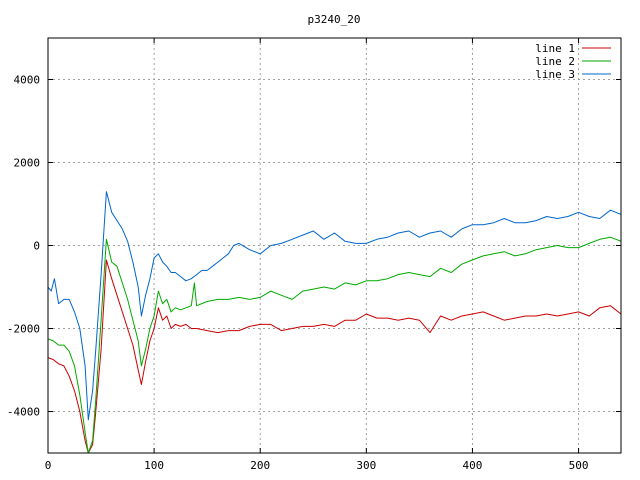 Image resolution: width=640 pixels, height=480 pixels. What do you see at coordinates (27, 80) in the screenshot?
I see `y-tick-label: 4000` at bounding box center [27, 80].